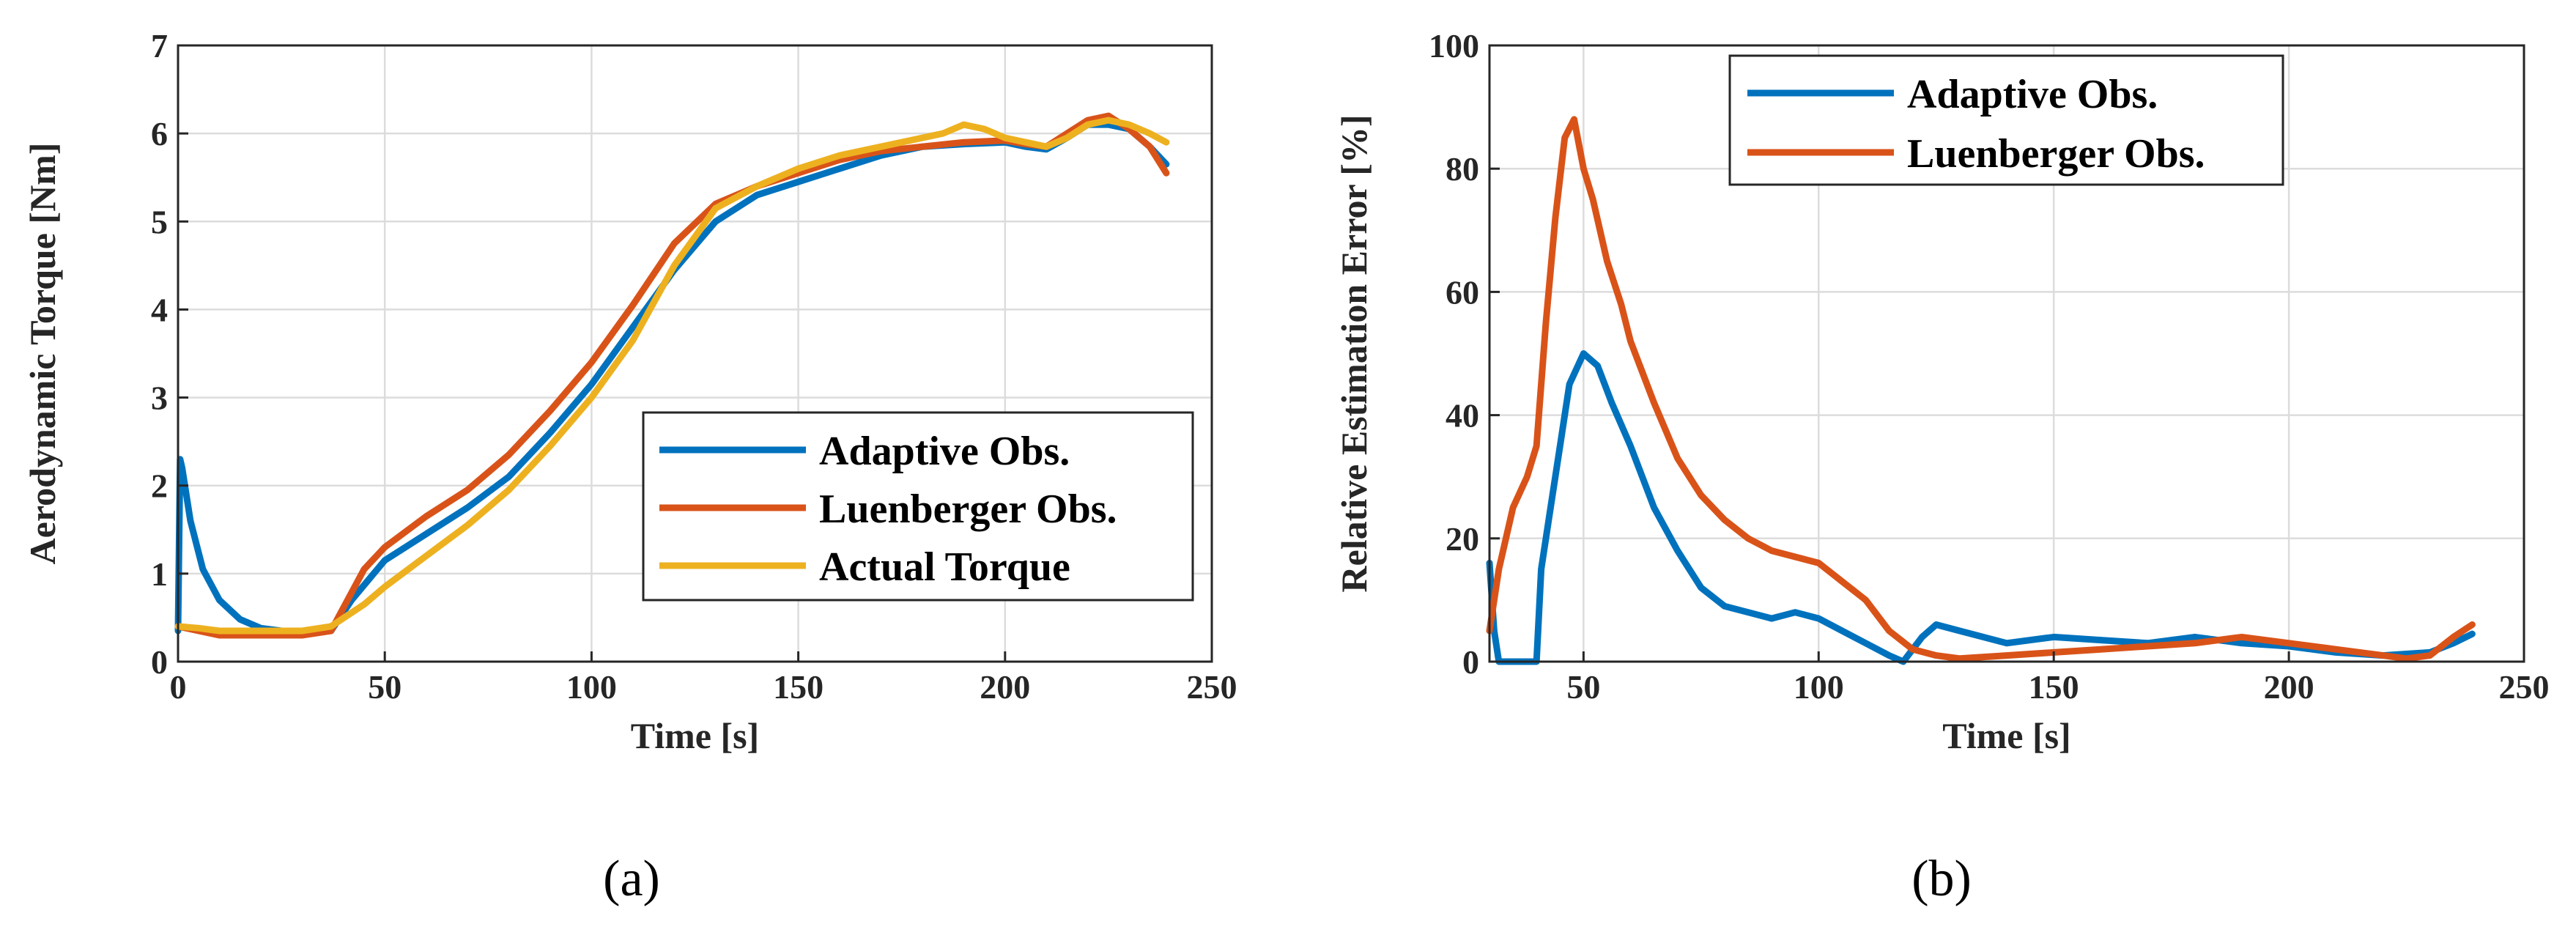 This screenshot has height=932, width=2576. I want to click on y-tick-label: 1, so click(159, 574).